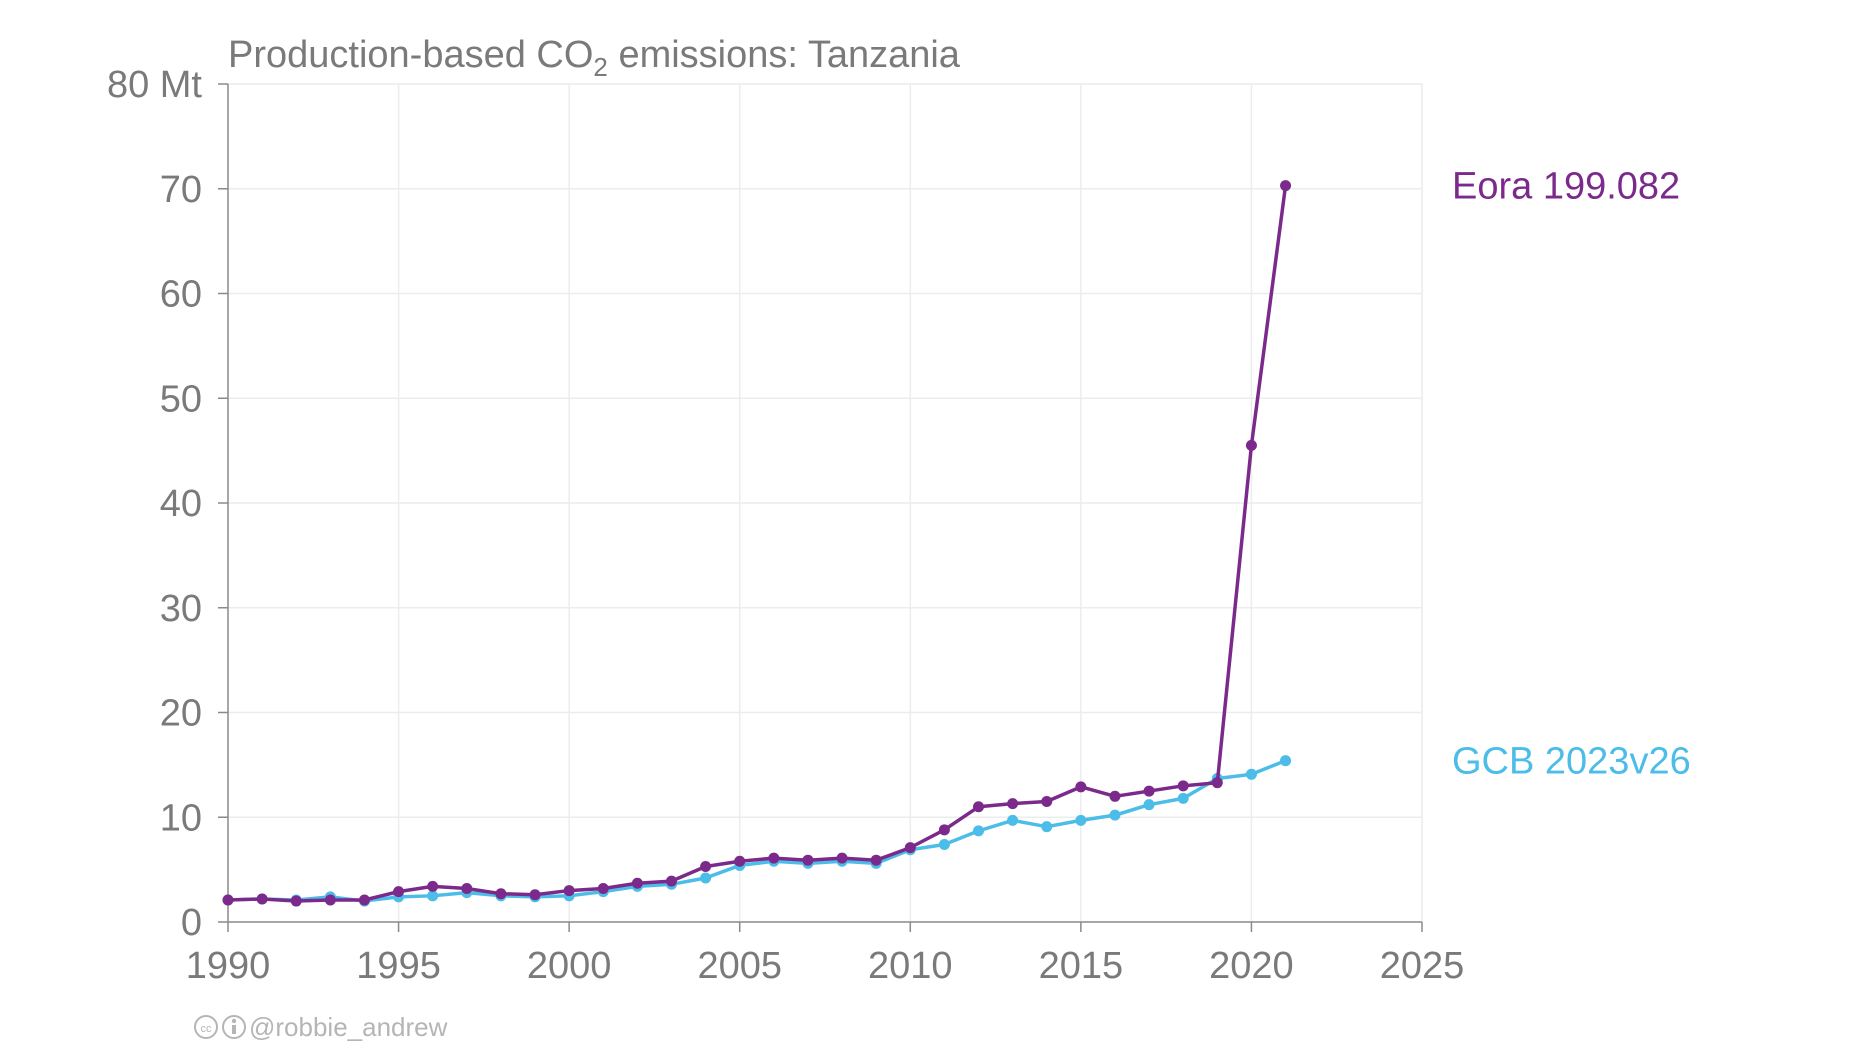  I want to click on x-tick-label: 2000, so click(569, 966).